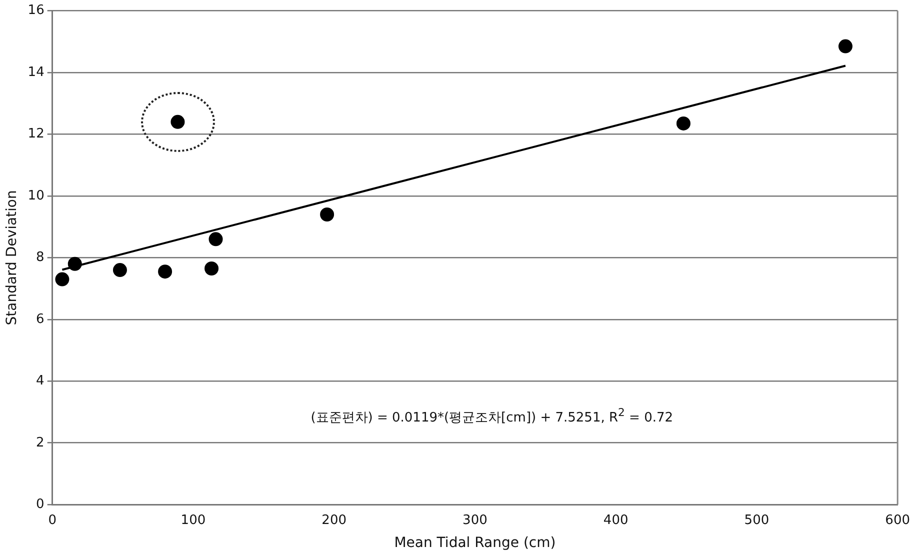  What do you see at coordinates (36, 134) in the screenshot?
I see `y-tick-label: 12` at bounding box center [36, 134].